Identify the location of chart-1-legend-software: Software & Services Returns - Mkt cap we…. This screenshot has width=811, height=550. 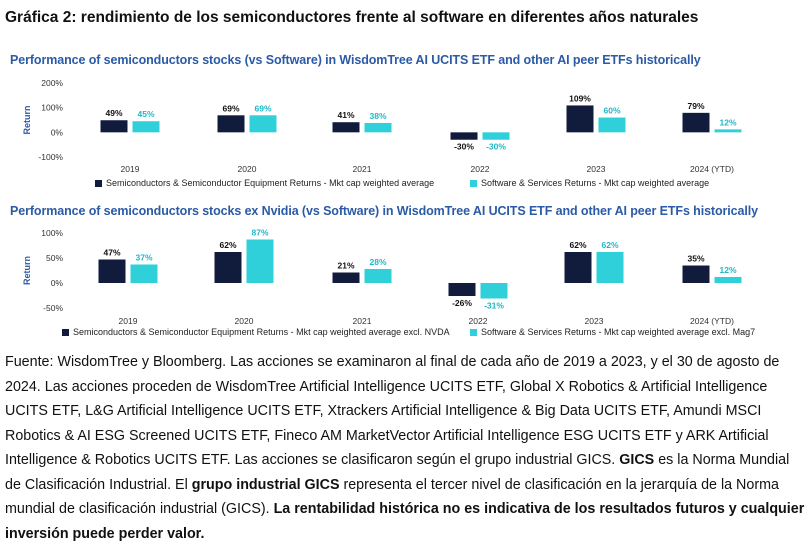
(589, 183).